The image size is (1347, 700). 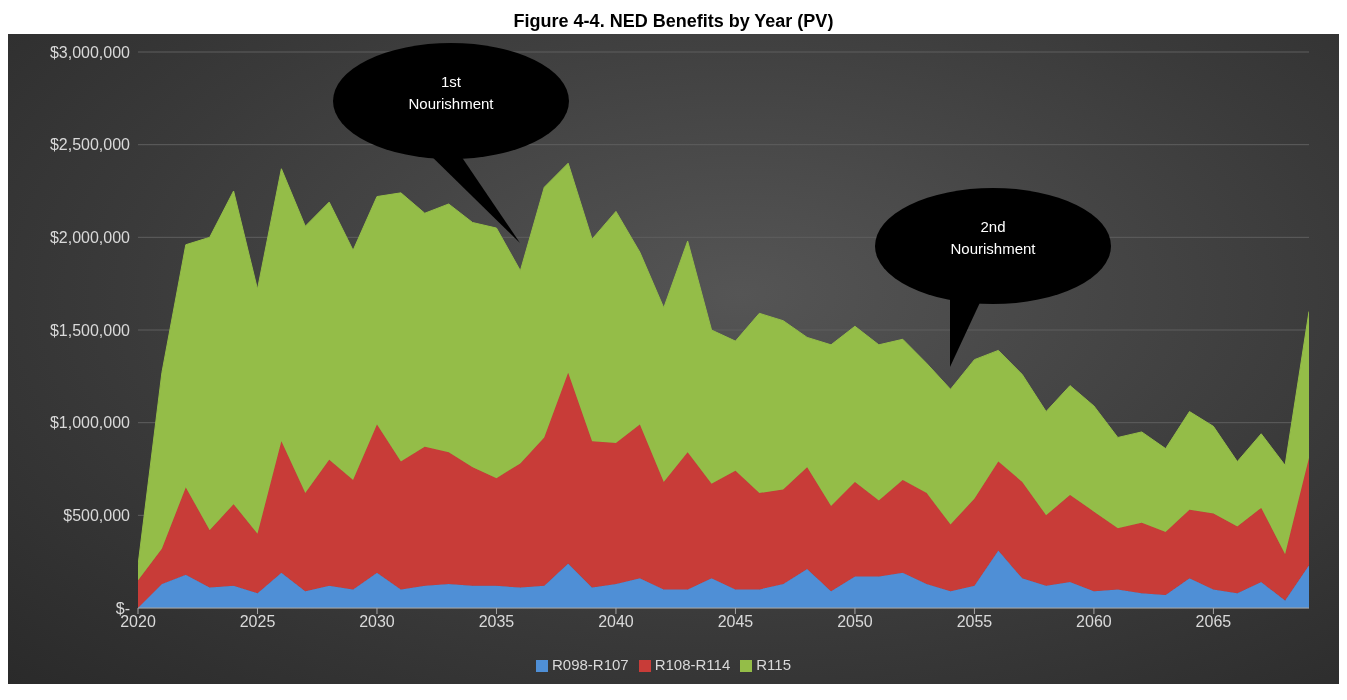 I want to click on y-tick-label: $500,000, so click(x=97, y=516).